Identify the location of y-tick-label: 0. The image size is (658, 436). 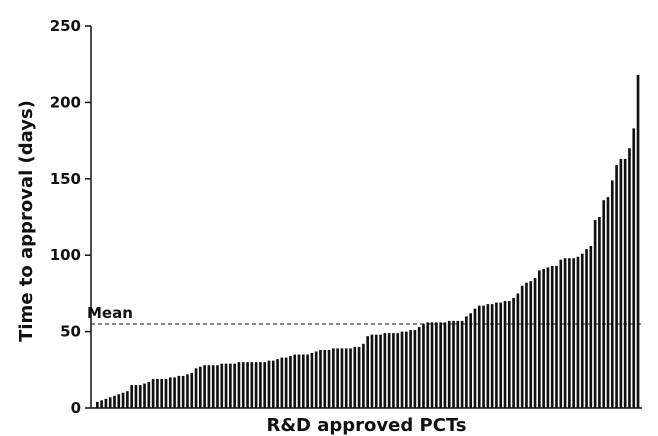
(76, 408).